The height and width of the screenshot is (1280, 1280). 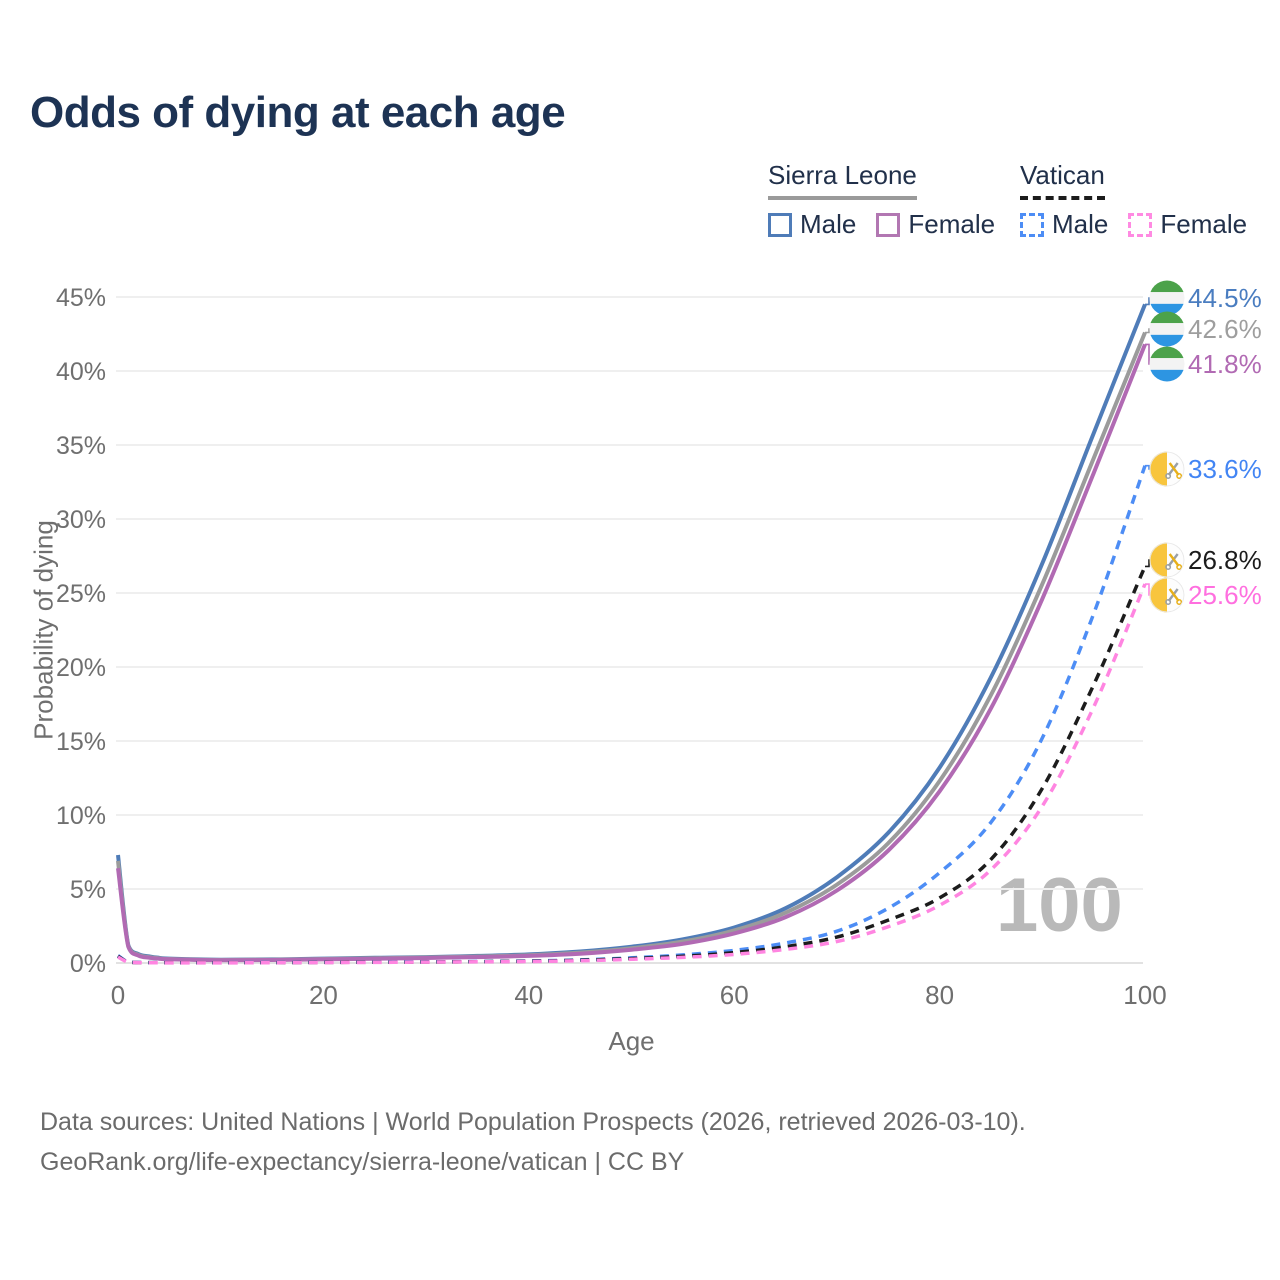 What do you see at coordinates (528, 995) in the screenshot?
I see `x-tick-label: 40` at bounding box center [528, 995].